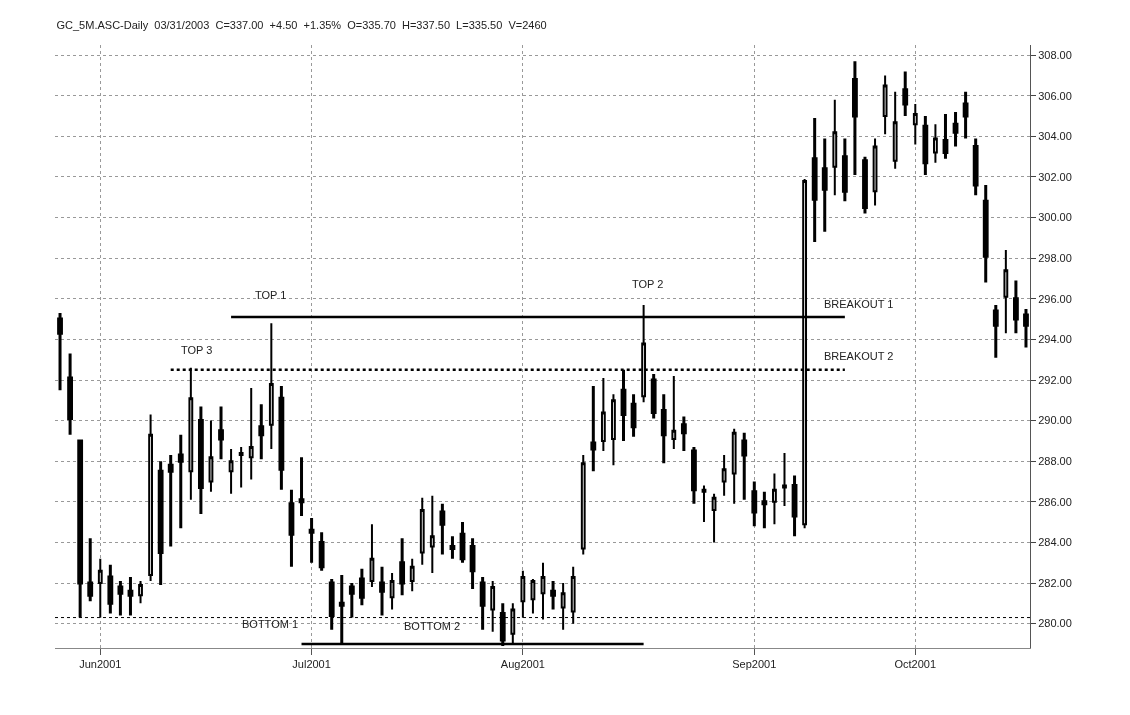 The image size is (1130, 715). What do you see at coordinates (1055, 95) in the screenshot?
I see `y-tick-label: 306.00` at bounding box center [1055, 95].